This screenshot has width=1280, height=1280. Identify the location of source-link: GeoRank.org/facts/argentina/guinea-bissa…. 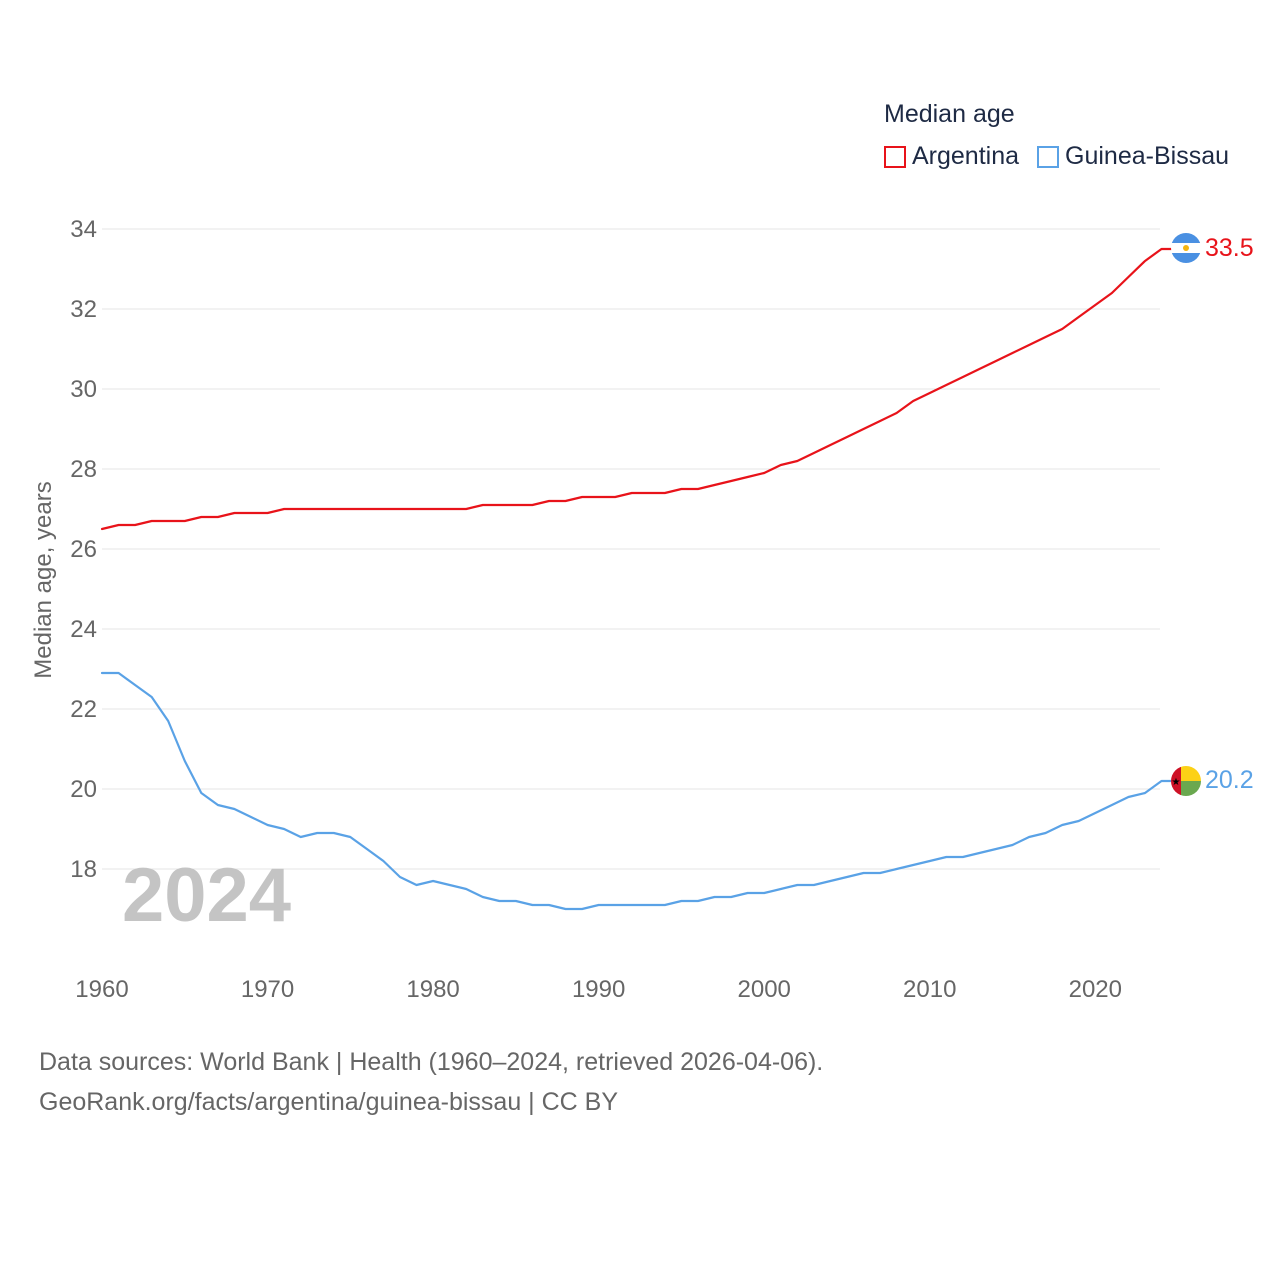
(329, 1102).